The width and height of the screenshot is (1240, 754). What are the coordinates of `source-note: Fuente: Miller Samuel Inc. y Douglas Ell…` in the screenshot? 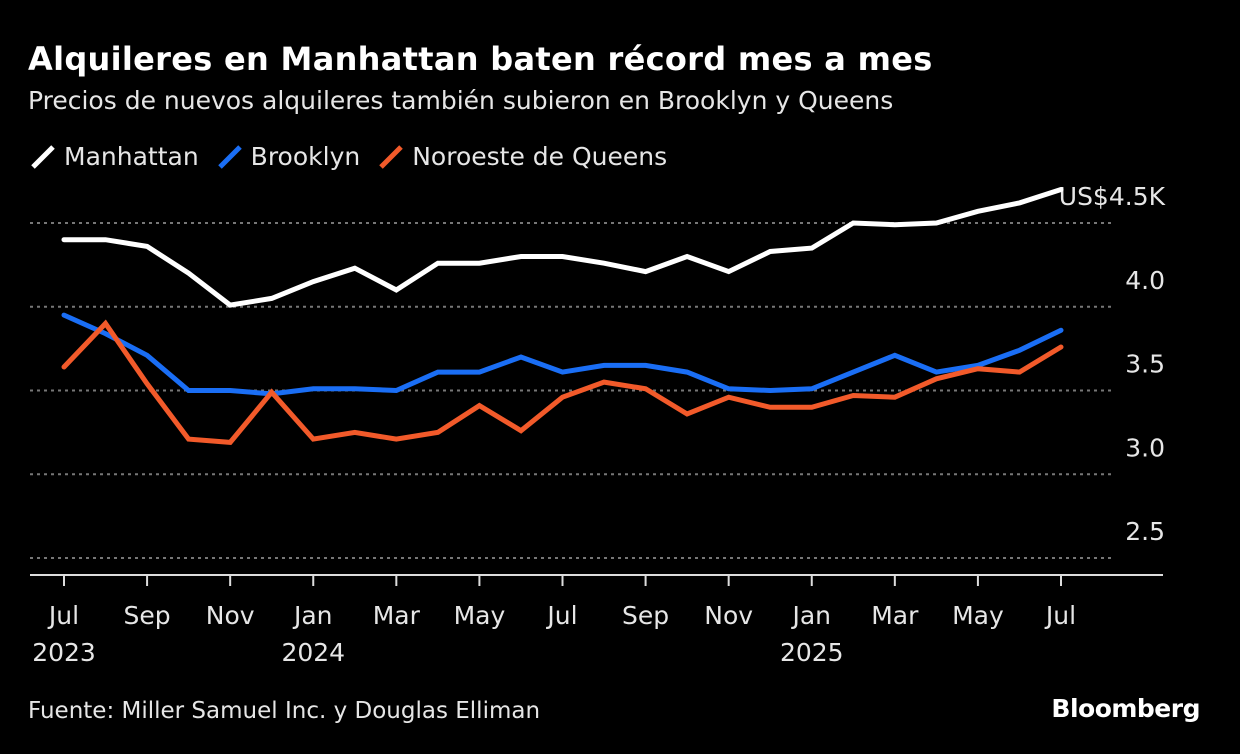 It's located at (284, 711).